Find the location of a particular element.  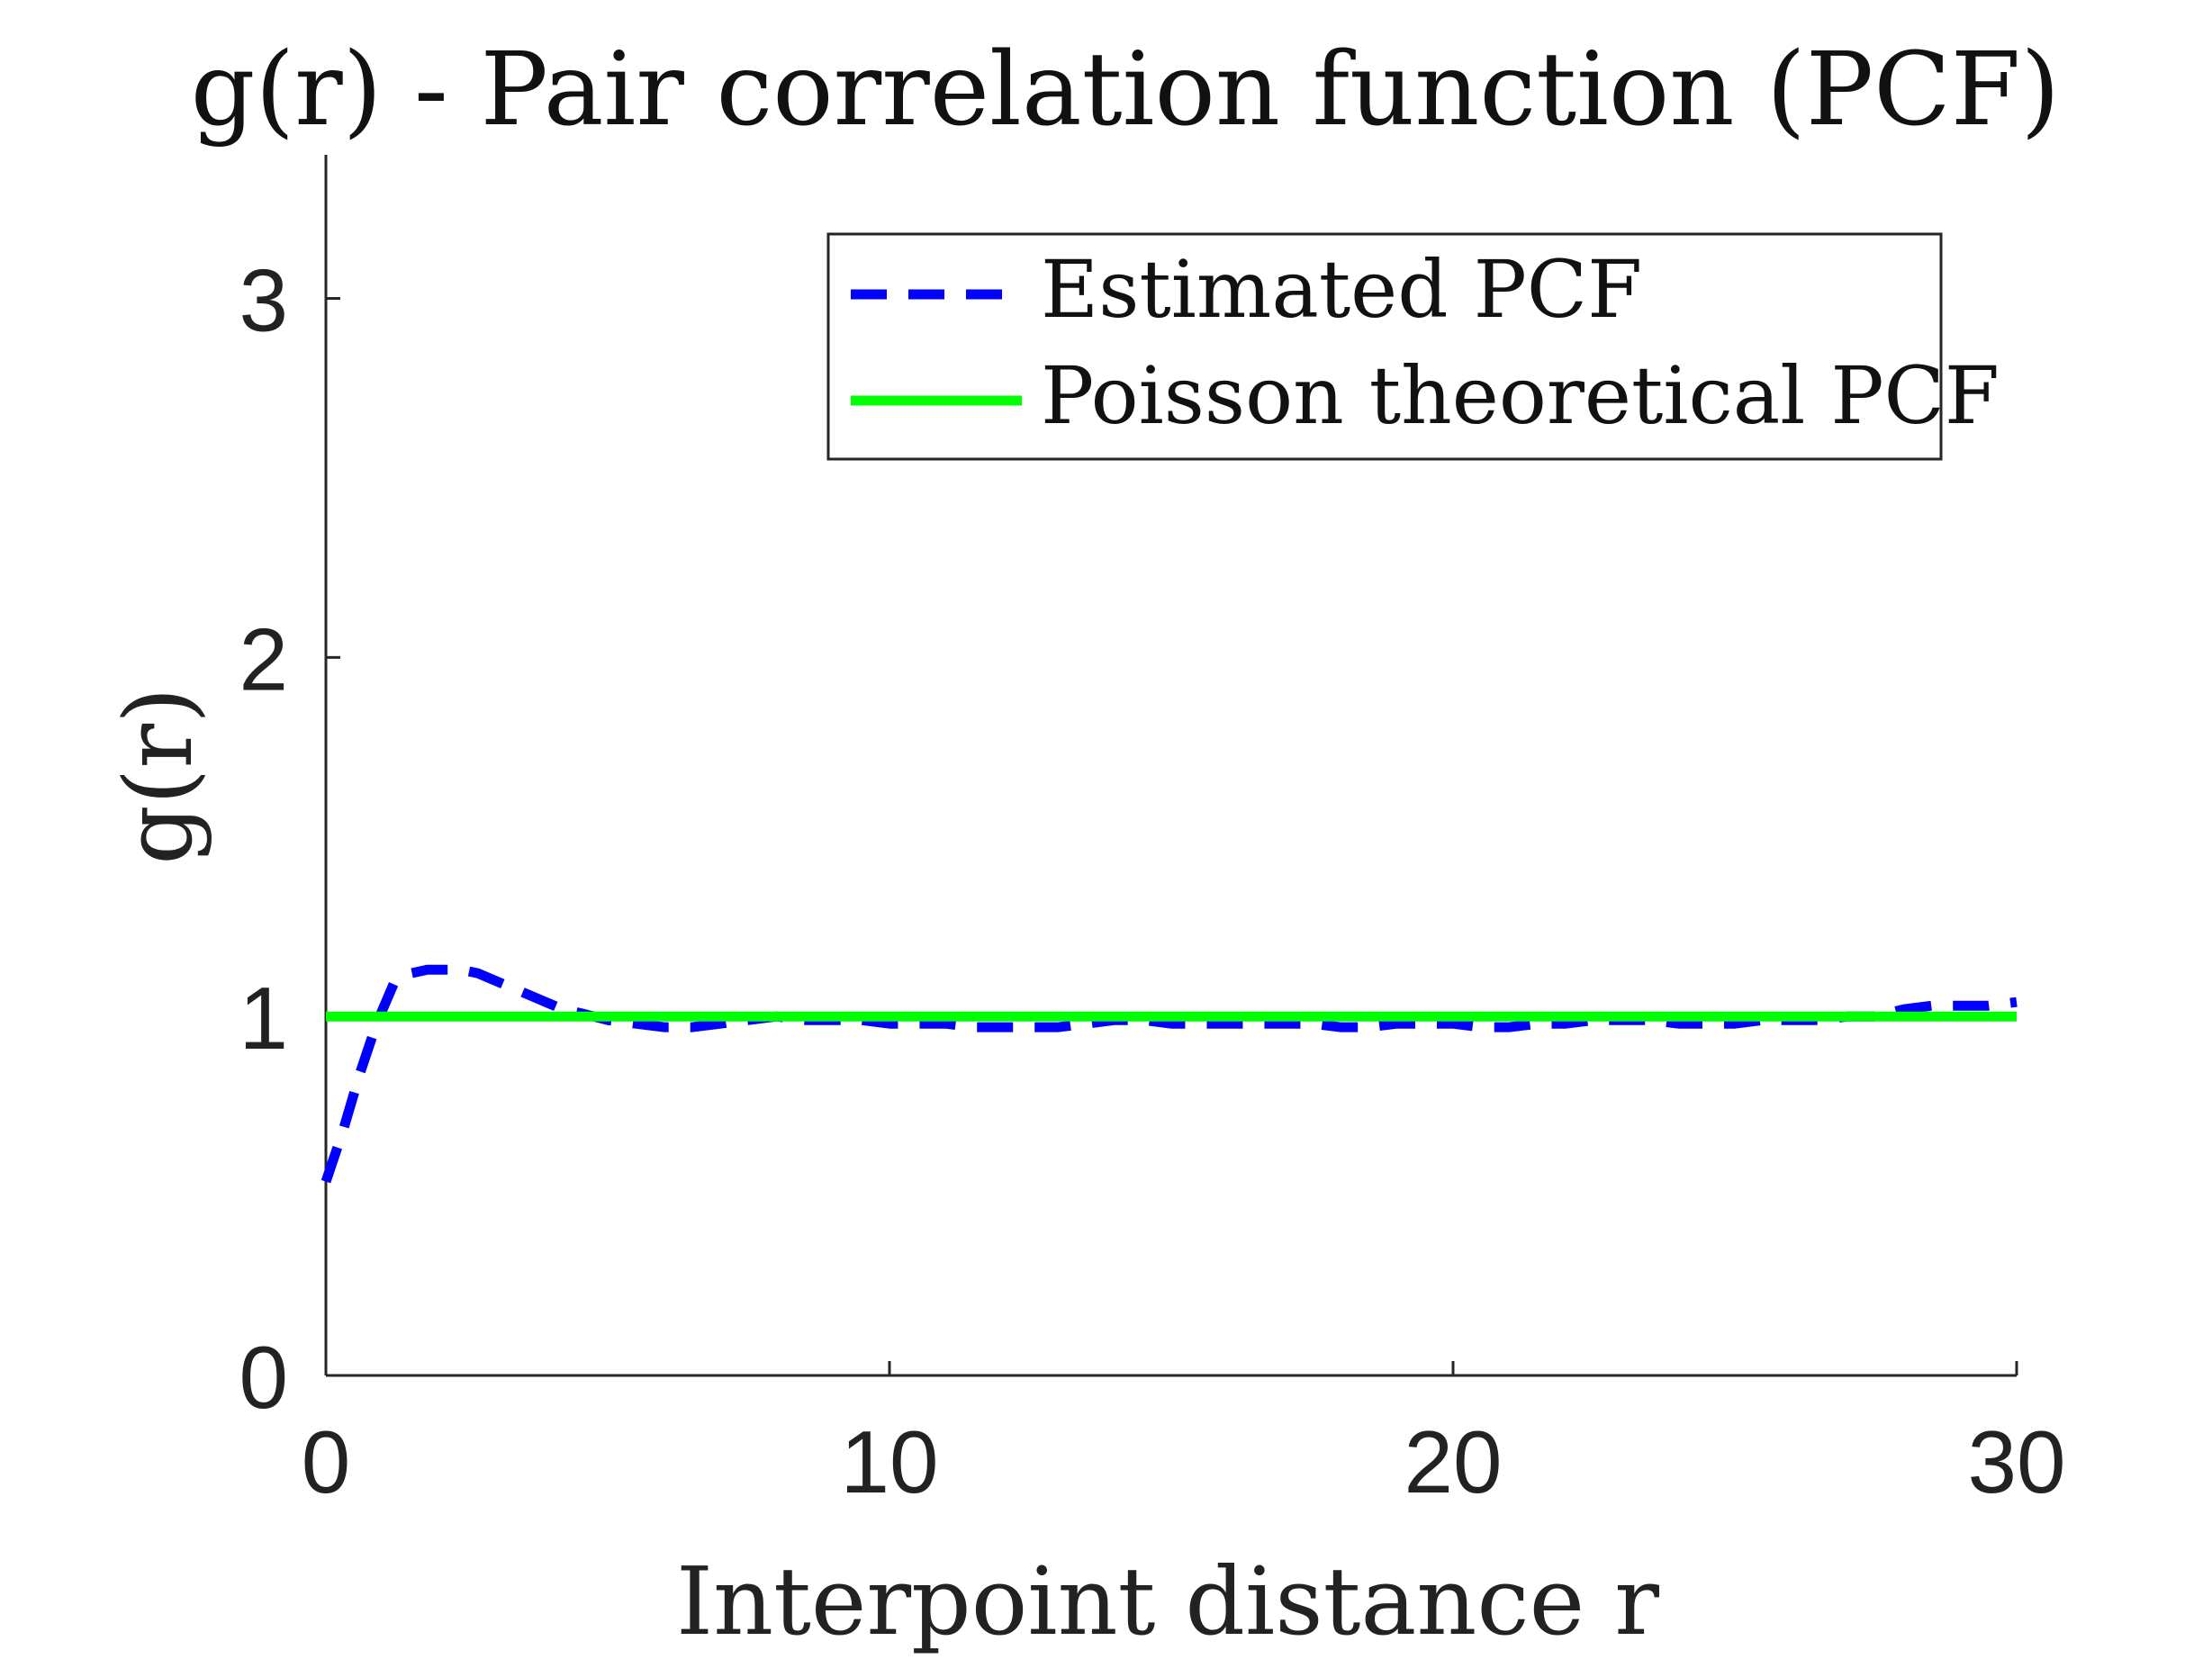

legend-label-estimated: Estimated PCF is located at coordinates (1341, 289).